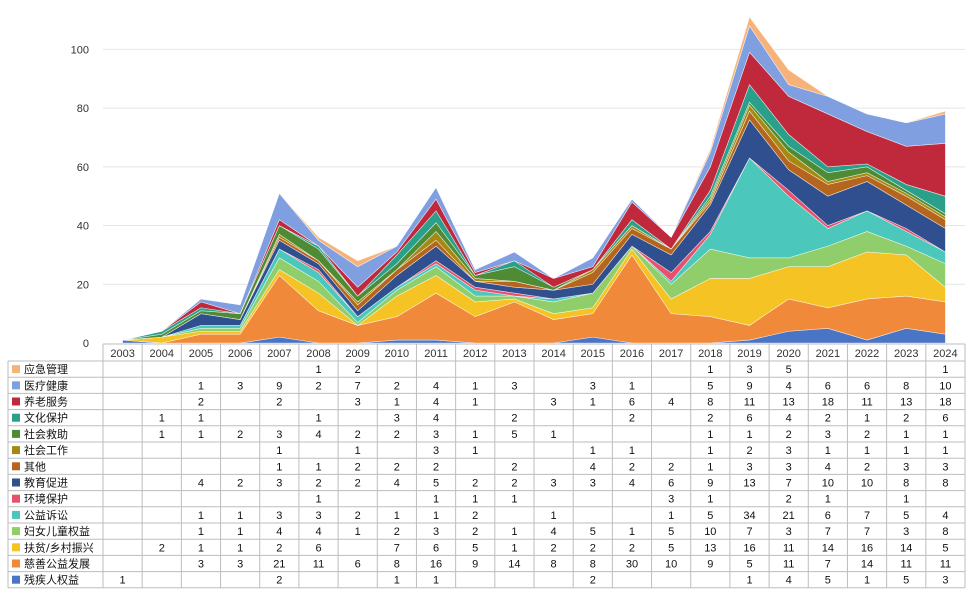 Image resolution: width=978 pixels, height=606 pixels. What do you see at coordinates (828, 548) in the screenshot?
I see `data-label: 14` at bounding box center [828, 548].